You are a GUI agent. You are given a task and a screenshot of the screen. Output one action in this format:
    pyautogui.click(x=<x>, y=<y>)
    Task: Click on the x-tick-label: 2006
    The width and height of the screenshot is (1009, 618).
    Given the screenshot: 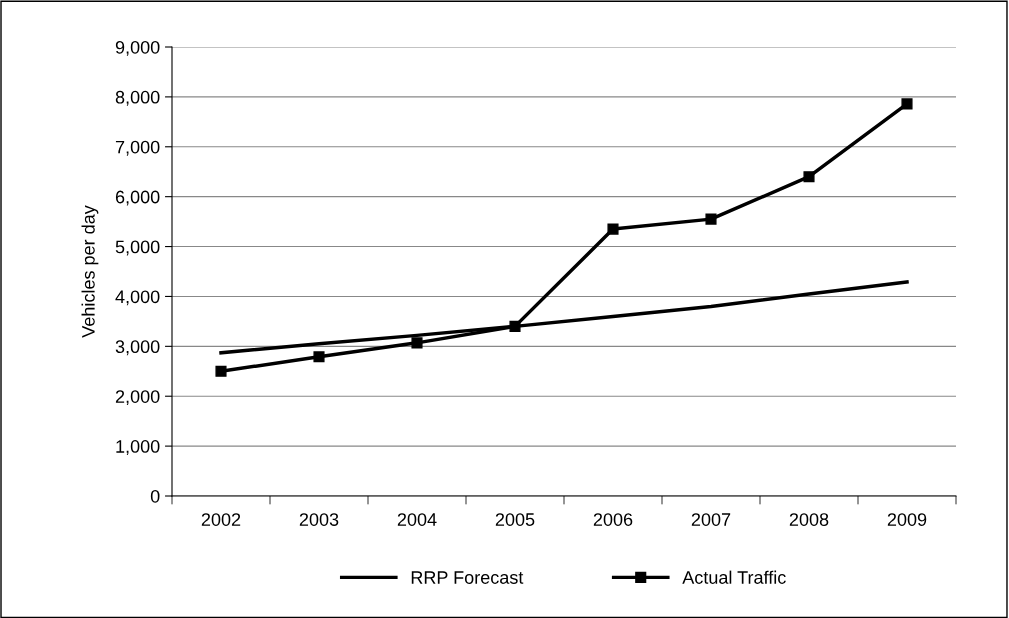 What is the action you would take?
    pyautogui.click(x=613, y=519)
    